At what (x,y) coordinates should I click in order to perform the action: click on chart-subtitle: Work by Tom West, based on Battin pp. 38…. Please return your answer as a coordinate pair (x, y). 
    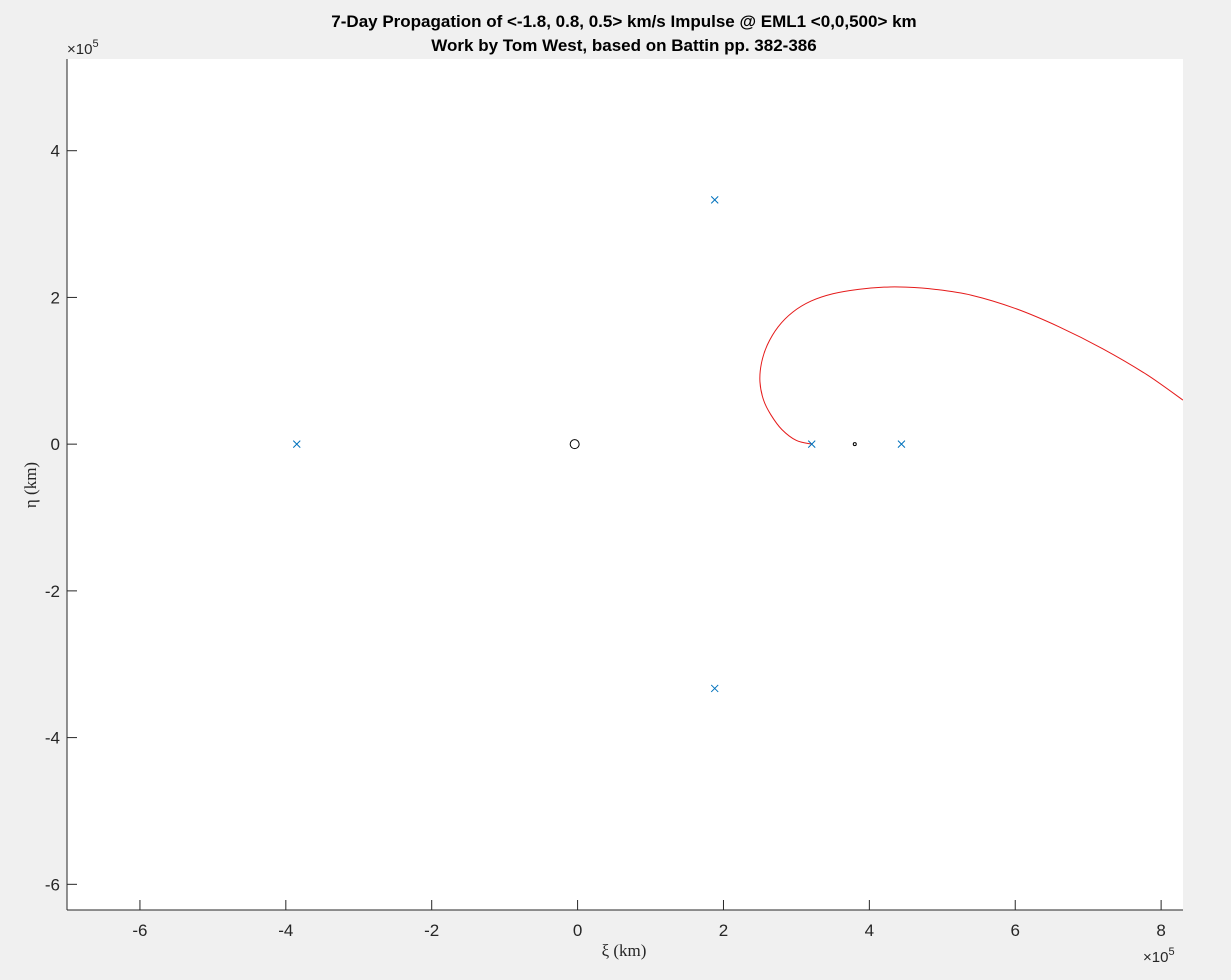
    Looking at the image, I should click on (623, 45).